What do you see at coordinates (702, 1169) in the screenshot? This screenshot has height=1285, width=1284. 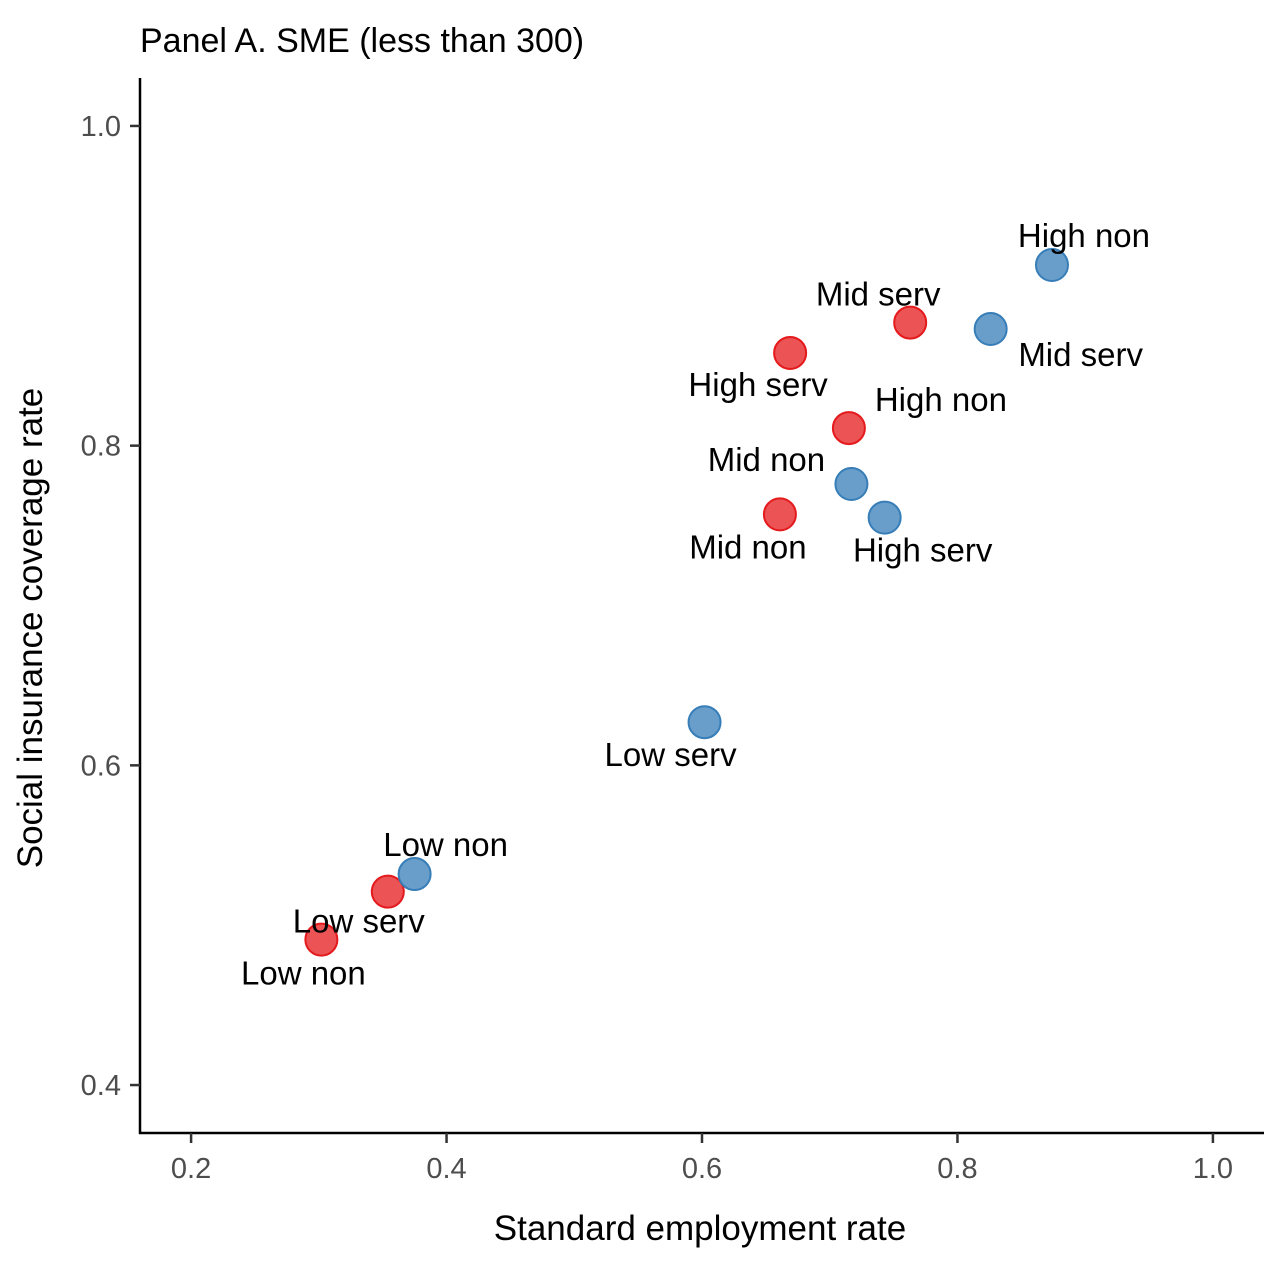 I see `x-tick-label: 0.6` at bounding box center [702, 1169].